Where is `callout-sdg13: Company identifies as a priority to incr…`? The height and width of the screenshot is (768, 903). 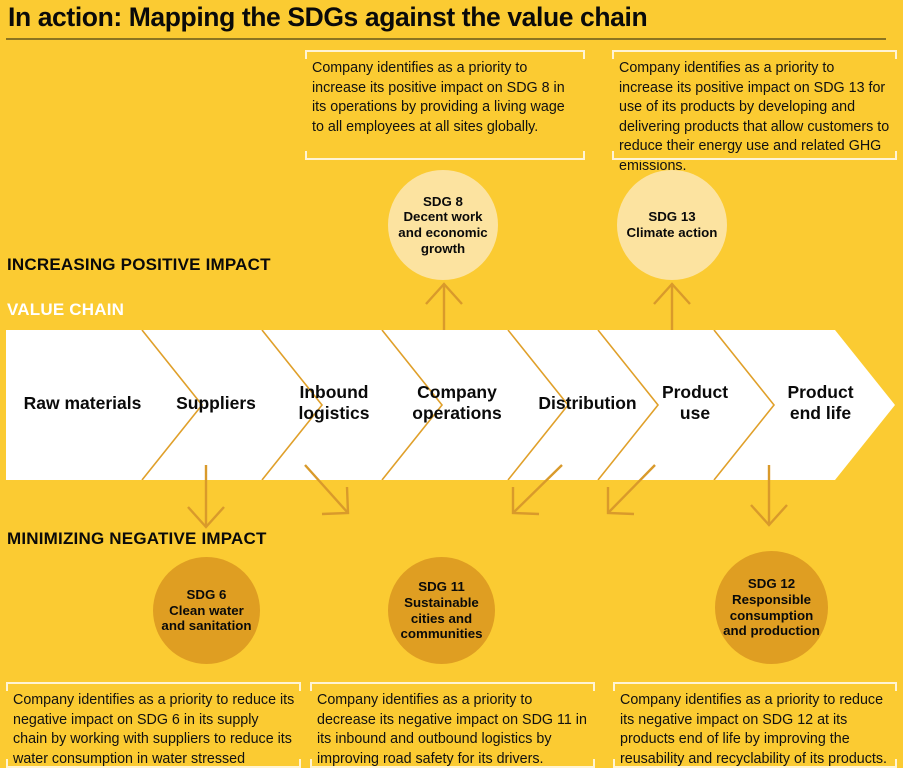 callout-sdg13: Company identifies as a priority to incr… is located at coordinates (754, 112).